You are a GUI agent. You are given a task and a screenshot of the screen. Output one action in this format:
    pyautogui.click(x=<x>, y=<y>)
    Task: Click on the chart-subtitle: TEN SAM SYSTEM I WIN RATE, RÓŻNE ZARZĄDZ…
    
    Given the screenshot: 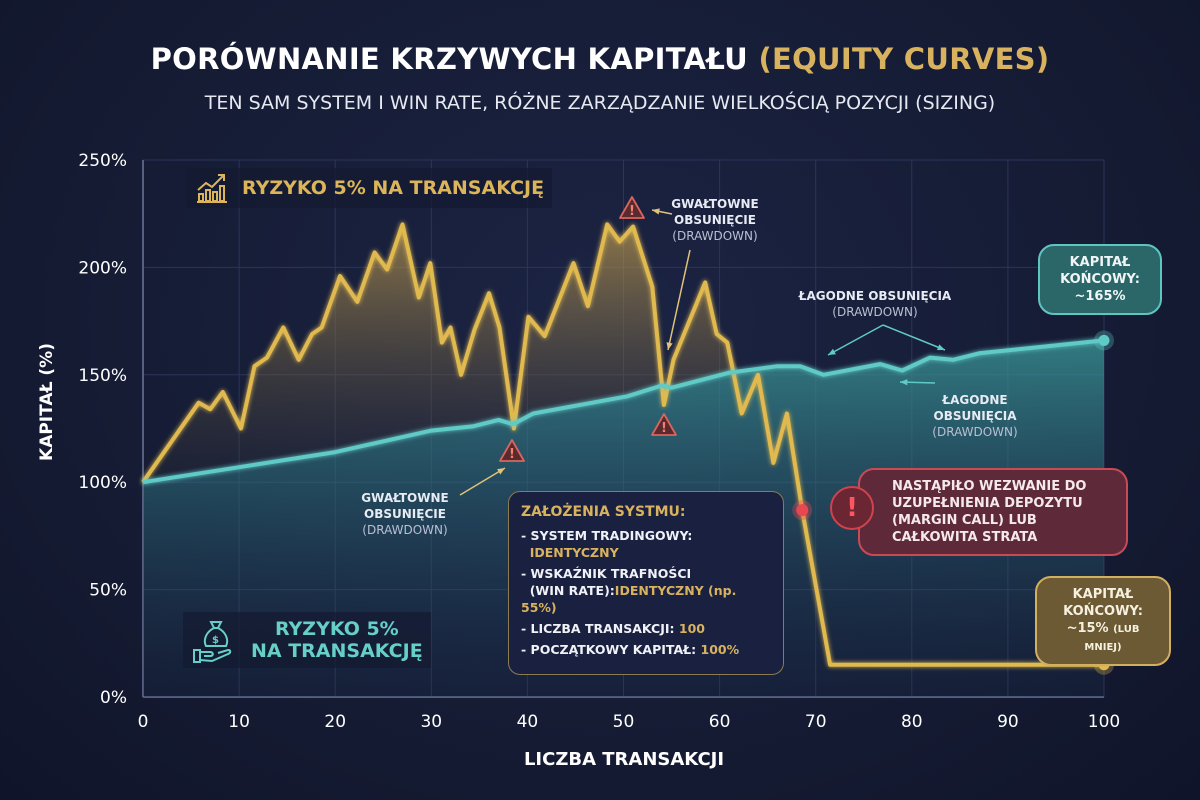 What is the action you would take?
    pyautogui.click(x=600, y=103)
    